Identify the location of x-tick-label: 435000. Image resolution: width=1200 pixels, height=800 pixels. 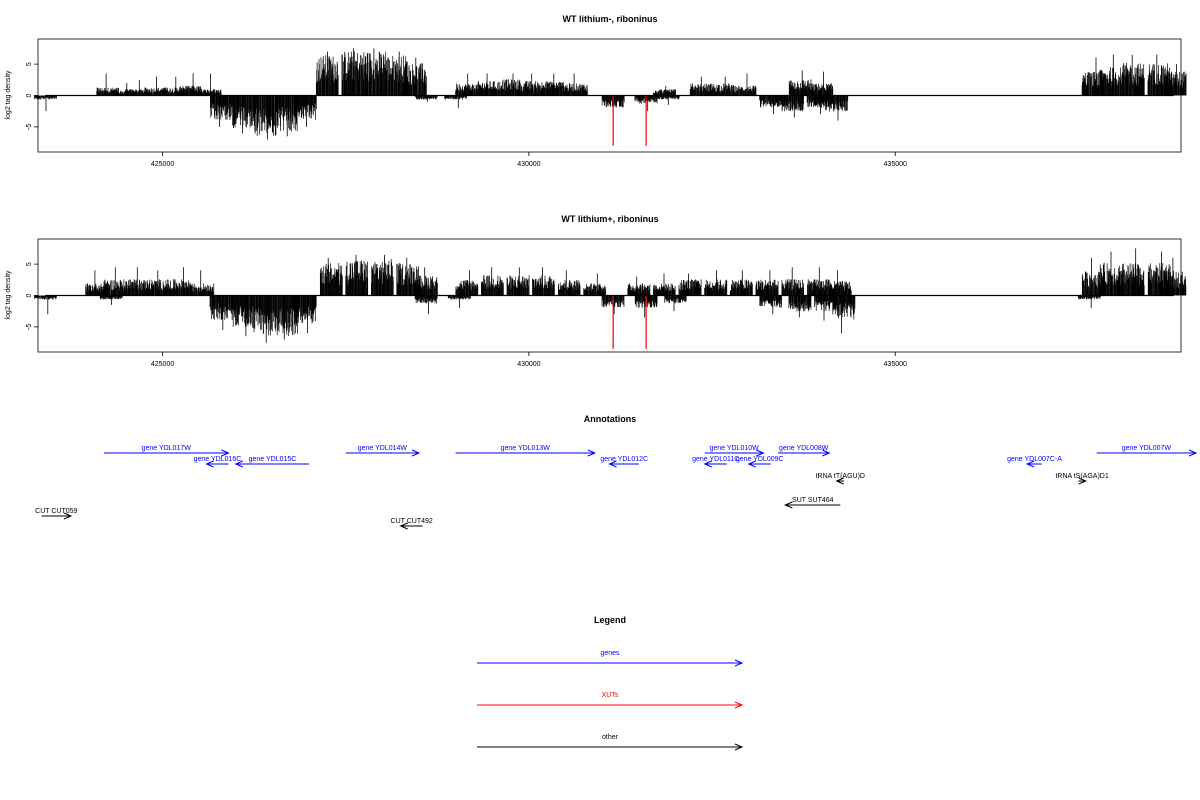
(895, 164).